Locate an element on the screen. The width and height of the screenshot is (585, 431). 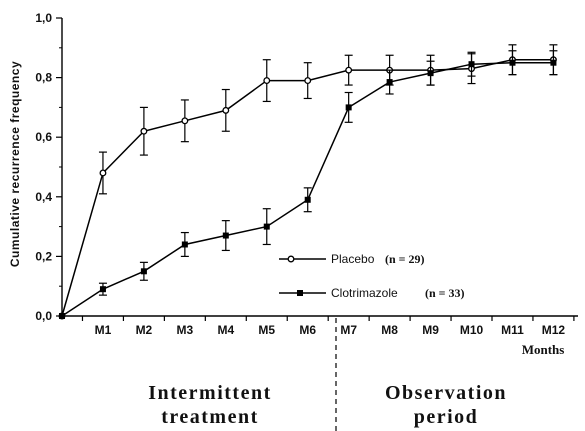
x-tick-label: M6 is located at coordinates (307, 330).